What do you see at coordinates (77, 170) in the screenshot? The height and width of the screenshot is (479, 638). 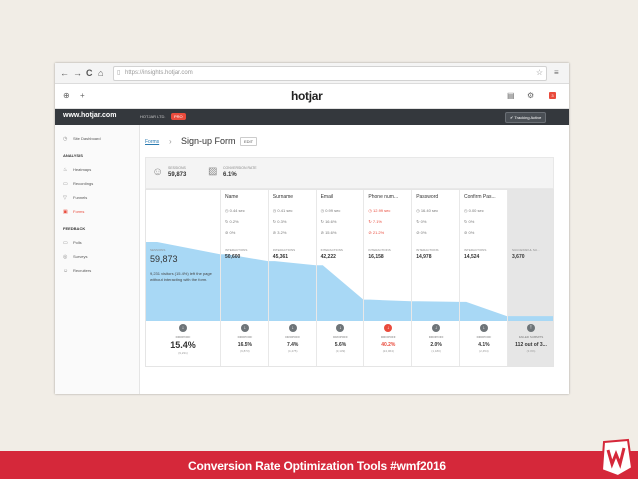 I see `sidebar-item-heatmaps: ♨ Heatmaps` at bounding box center [77, 170].